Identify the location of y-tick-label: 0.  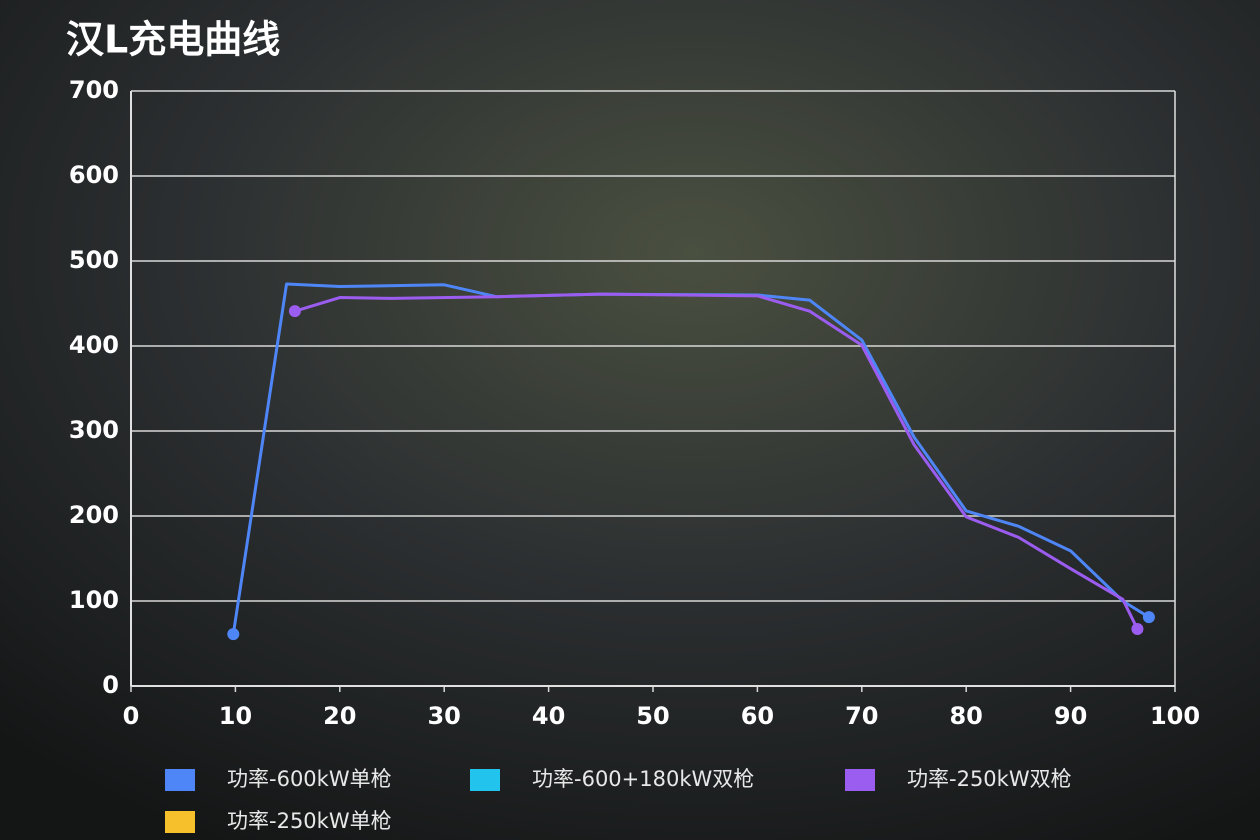
(110, 685).